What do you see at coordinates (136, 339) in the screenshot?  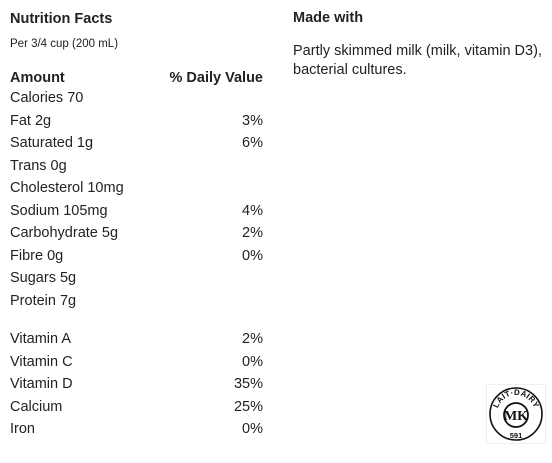 I see `nutrient-row: Vitamin A 2%` at bounding box center [136, 339].